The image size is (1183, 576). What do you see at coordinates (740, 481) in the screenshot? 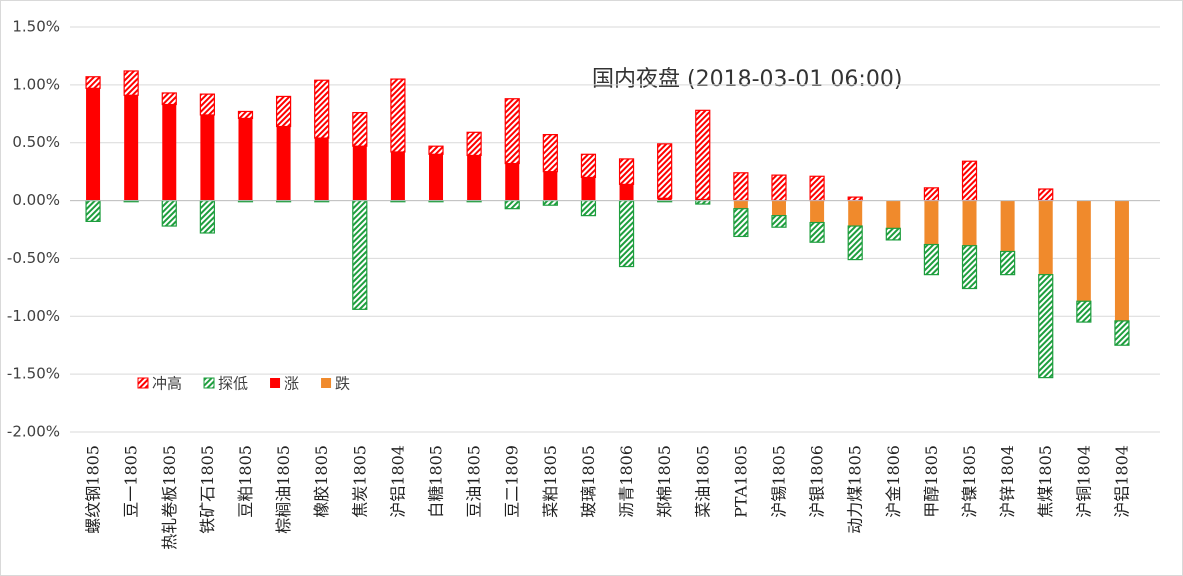
I see `x-tick-label: PTA1805` at bounding box center [740, 481].